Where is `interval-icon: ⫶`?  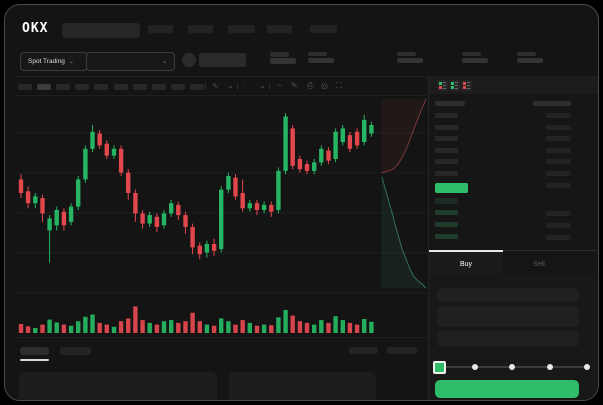
interval-icon: ⫶ is located at coordinates (244, 85).